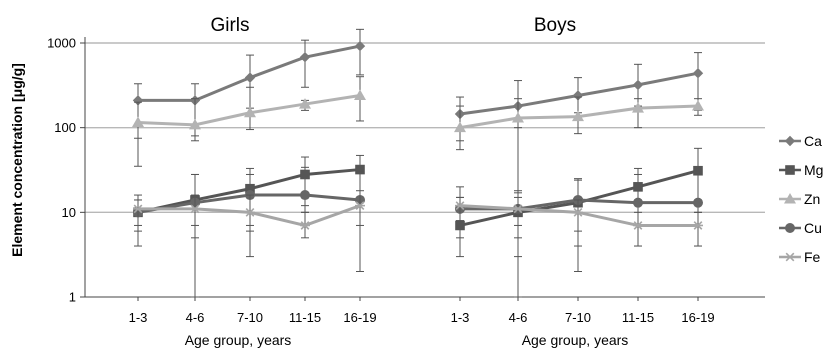 This screenshot has height=352, width=838. Describe the element at coordinates (790, 141) in the screenshot. I see `legend-marker-ca` at that location.